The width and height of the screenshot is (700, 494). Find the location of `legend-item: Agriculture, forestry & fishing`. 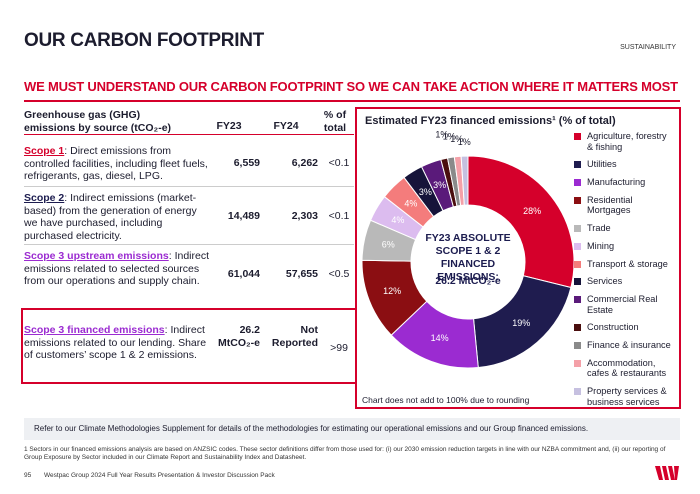

legend-item: Agriculture, forestry & fishing is located at coordinates (624, 141).